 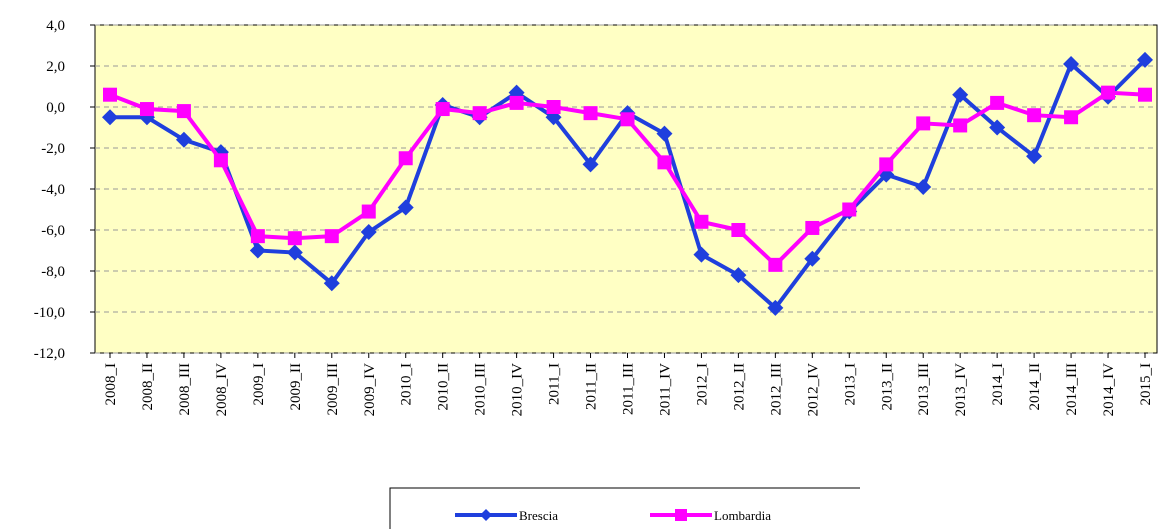 I want to click on x-tick-label: 2008_III, so click(x=185, y=389).